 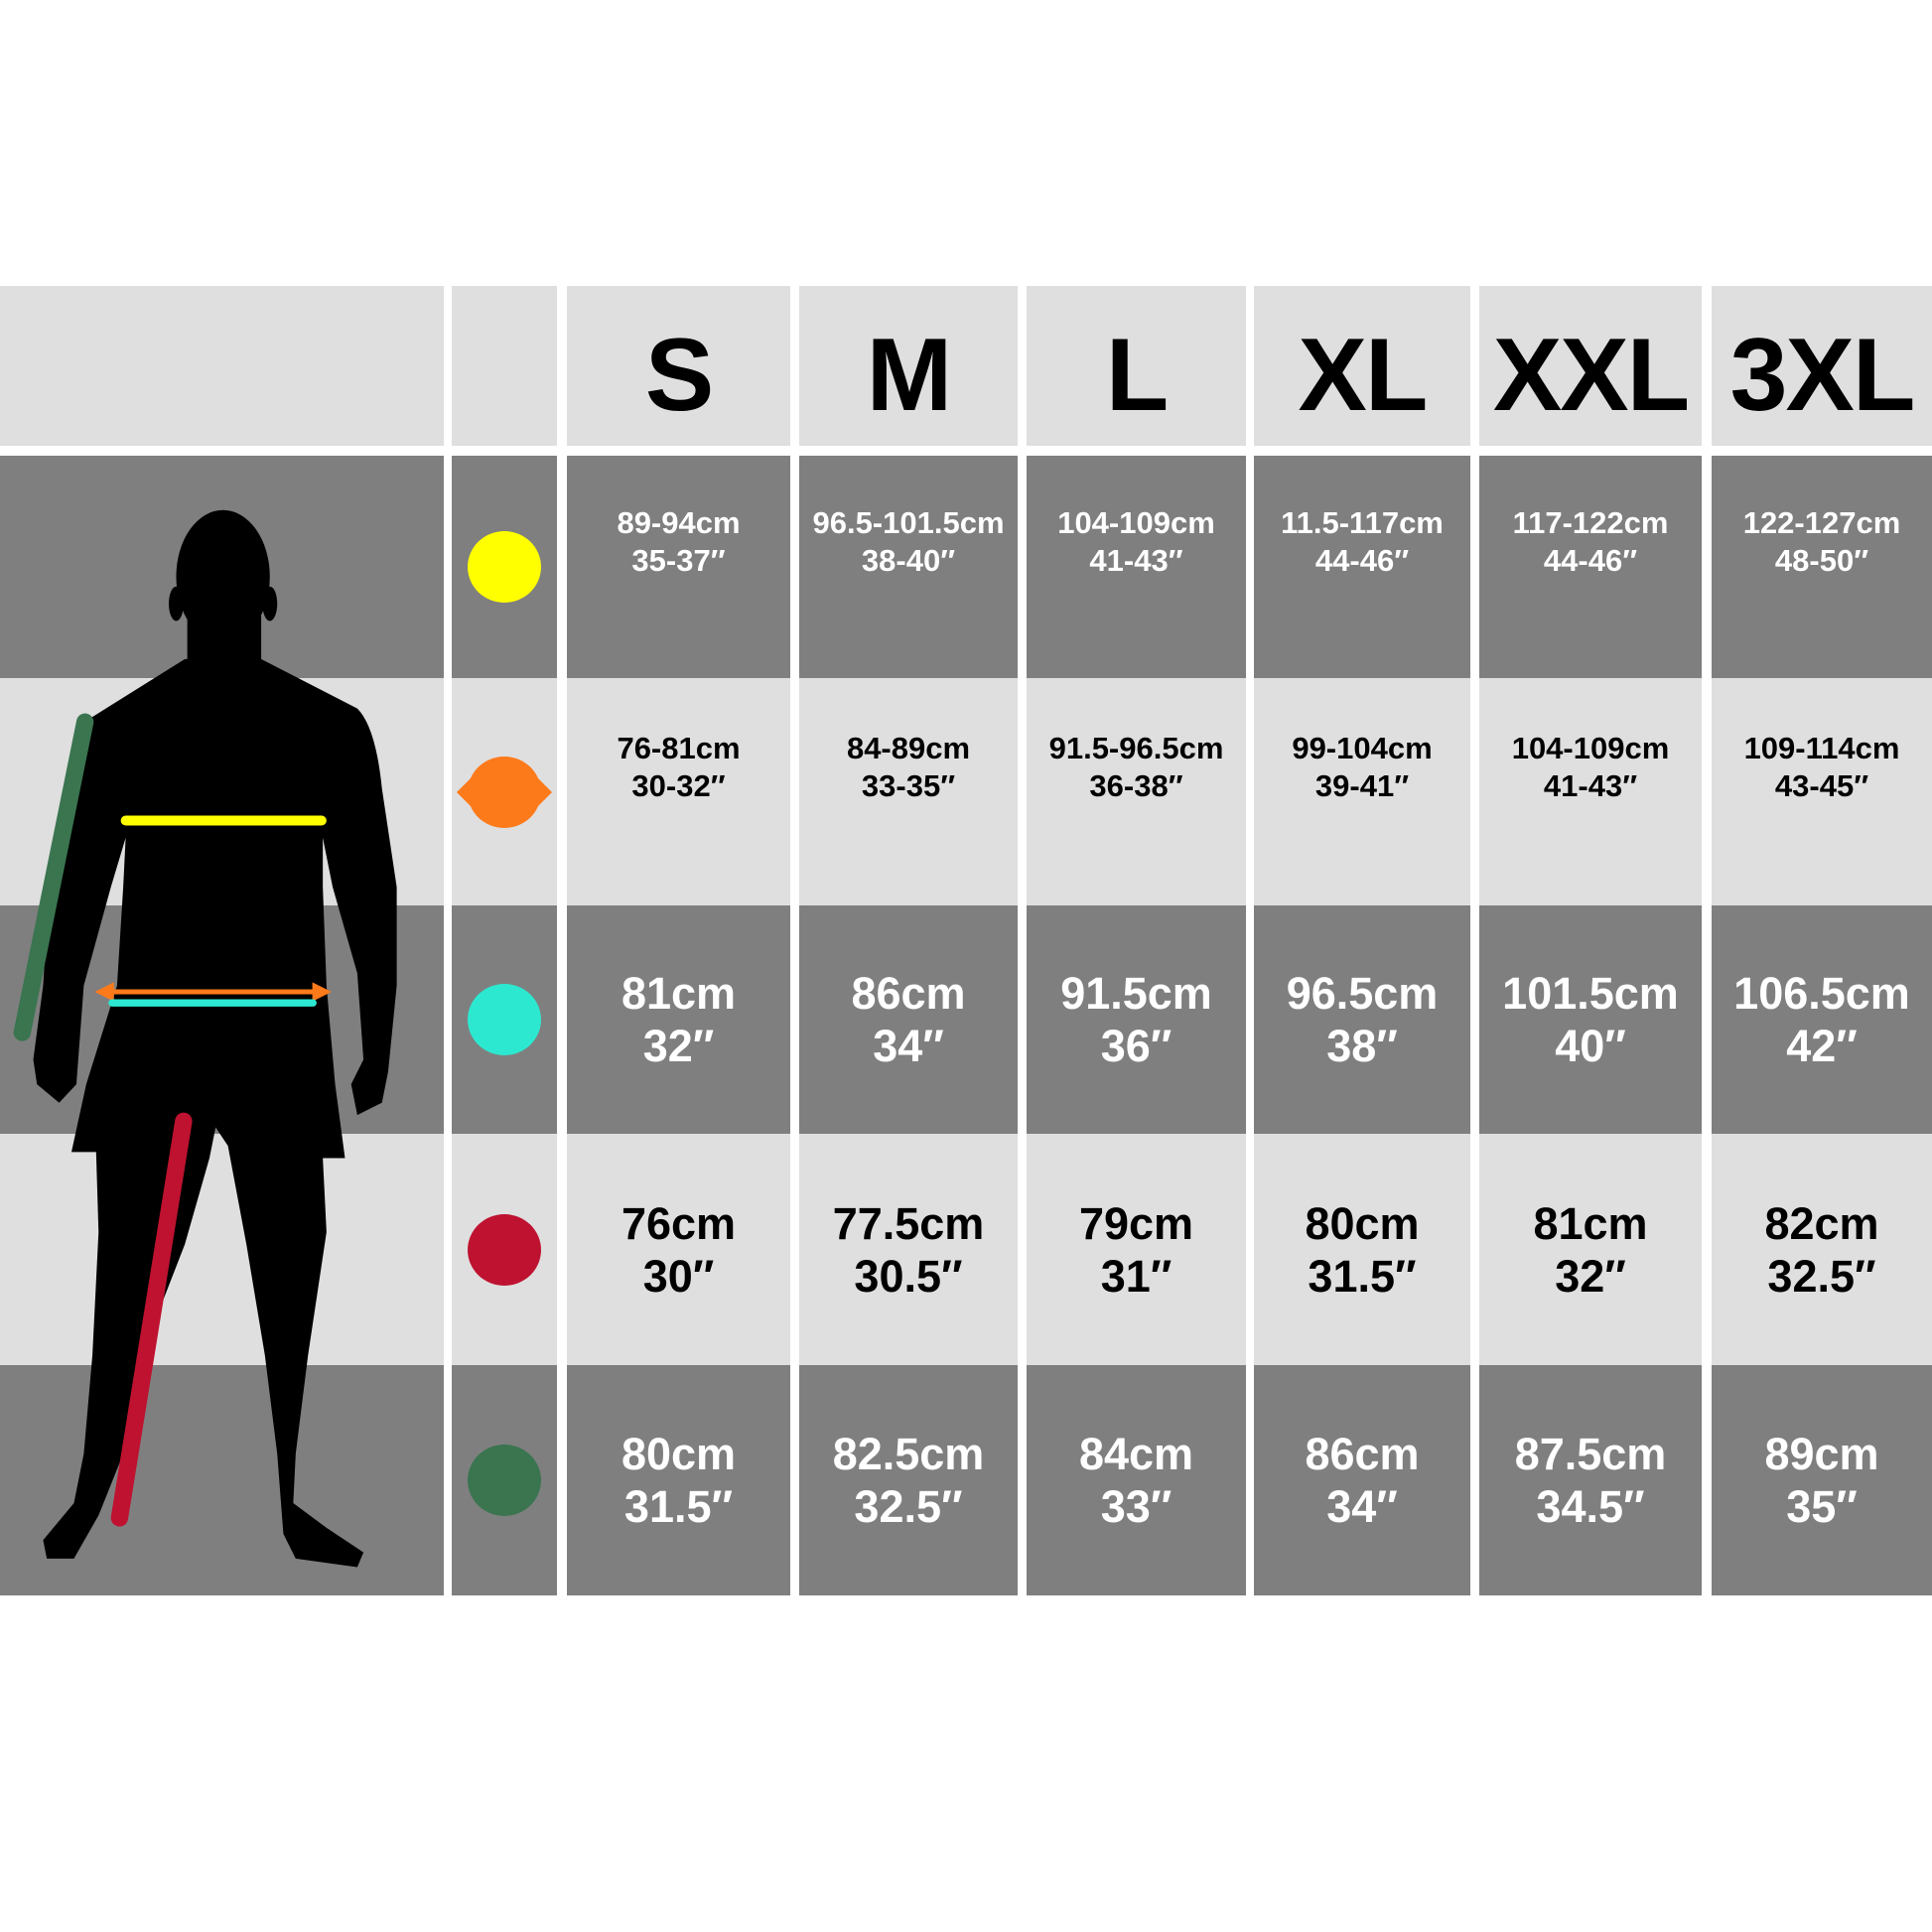 What do you see at coordinates (505, 366) in the screenshot?
I see `header-icon-cell` at bounding box center [505, 366].